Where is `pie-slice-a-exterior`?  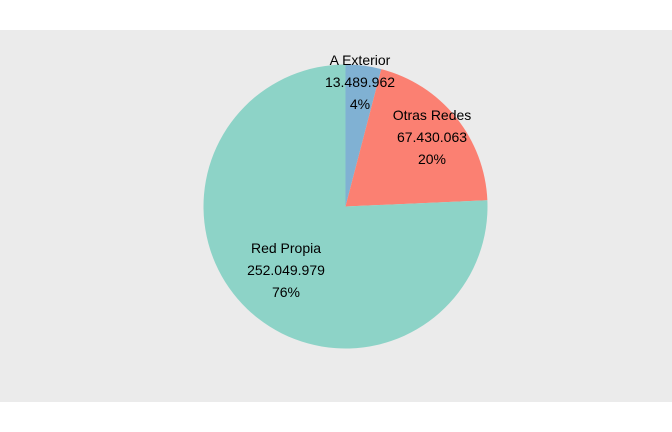
pie-slice-a-exterior is located at coordinates (363, 135).